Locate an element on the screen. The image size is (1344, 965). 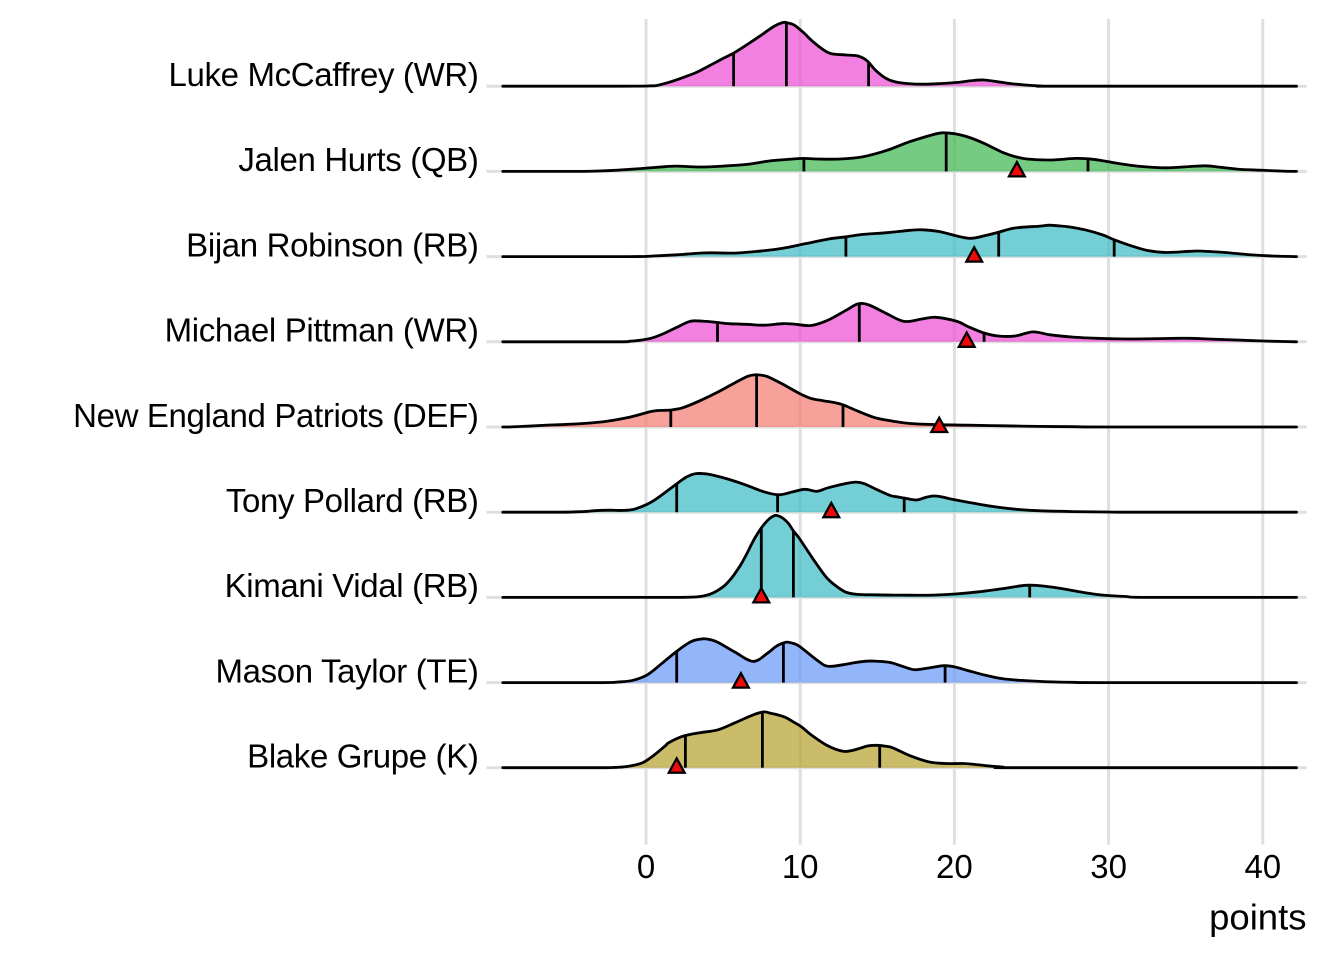
svg-text: Bijan Robinson (RB) is located at coordinates (332, 244).